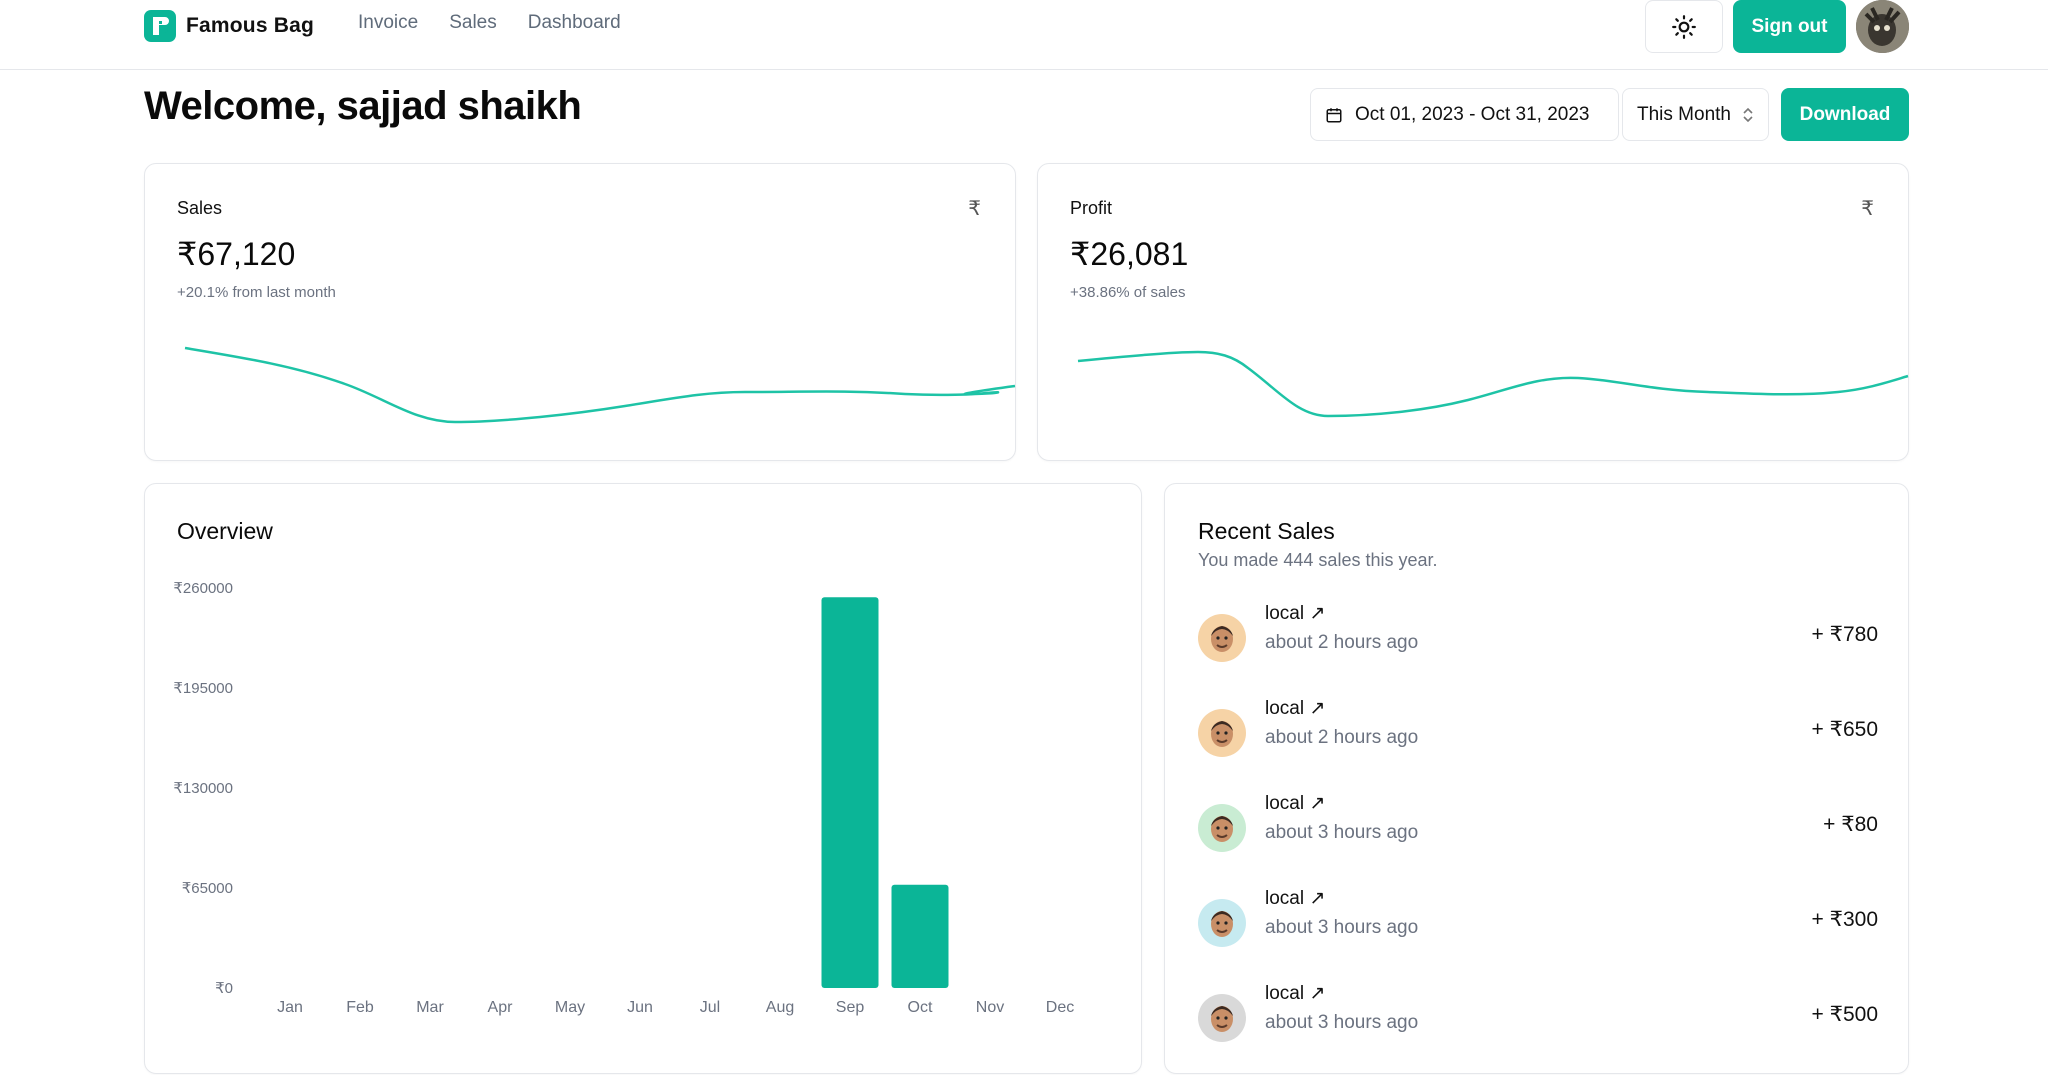 The width and height of the screenshot is (2048, 1075). I want to click on x-axis-tick-label: Nov, so click(990, 1007).